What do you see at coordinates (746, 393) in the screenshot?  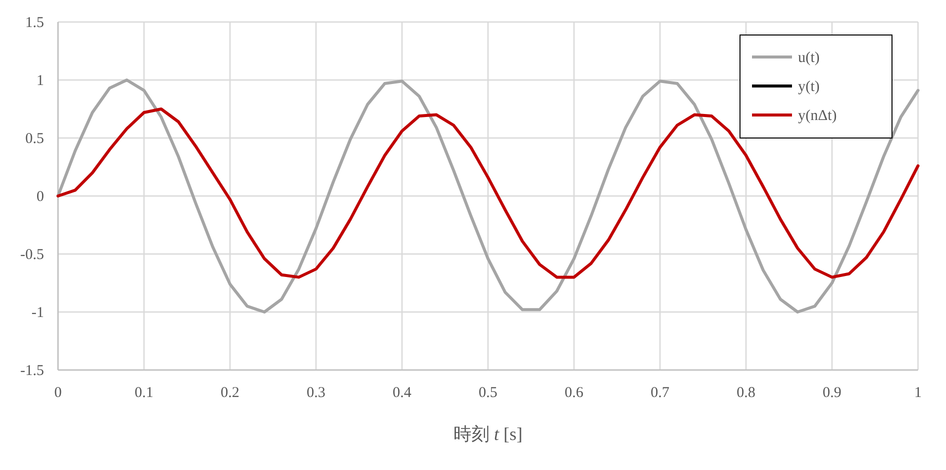 I see `x-tick-label: 0.8` at bounding box center [746, 393].